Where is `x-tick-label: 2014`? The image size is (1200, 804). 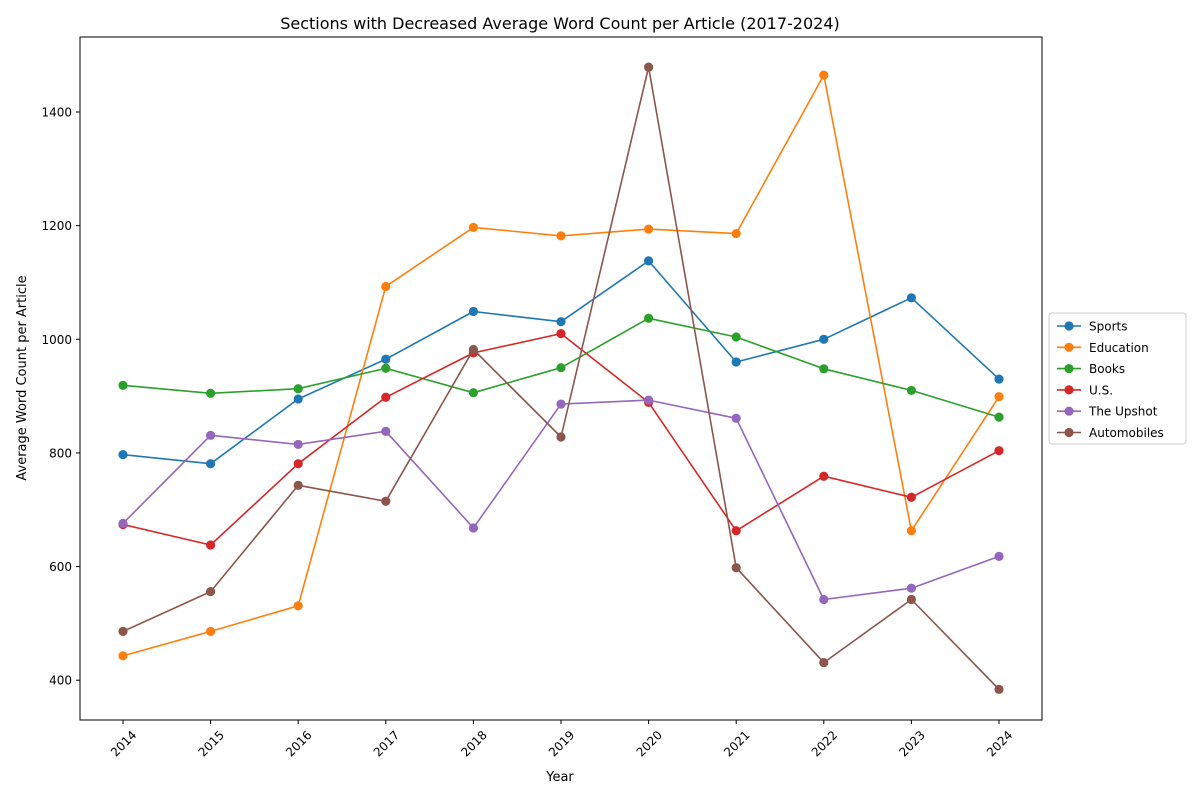
x-tick-label: 2014 is located at coordinates (123, 743).